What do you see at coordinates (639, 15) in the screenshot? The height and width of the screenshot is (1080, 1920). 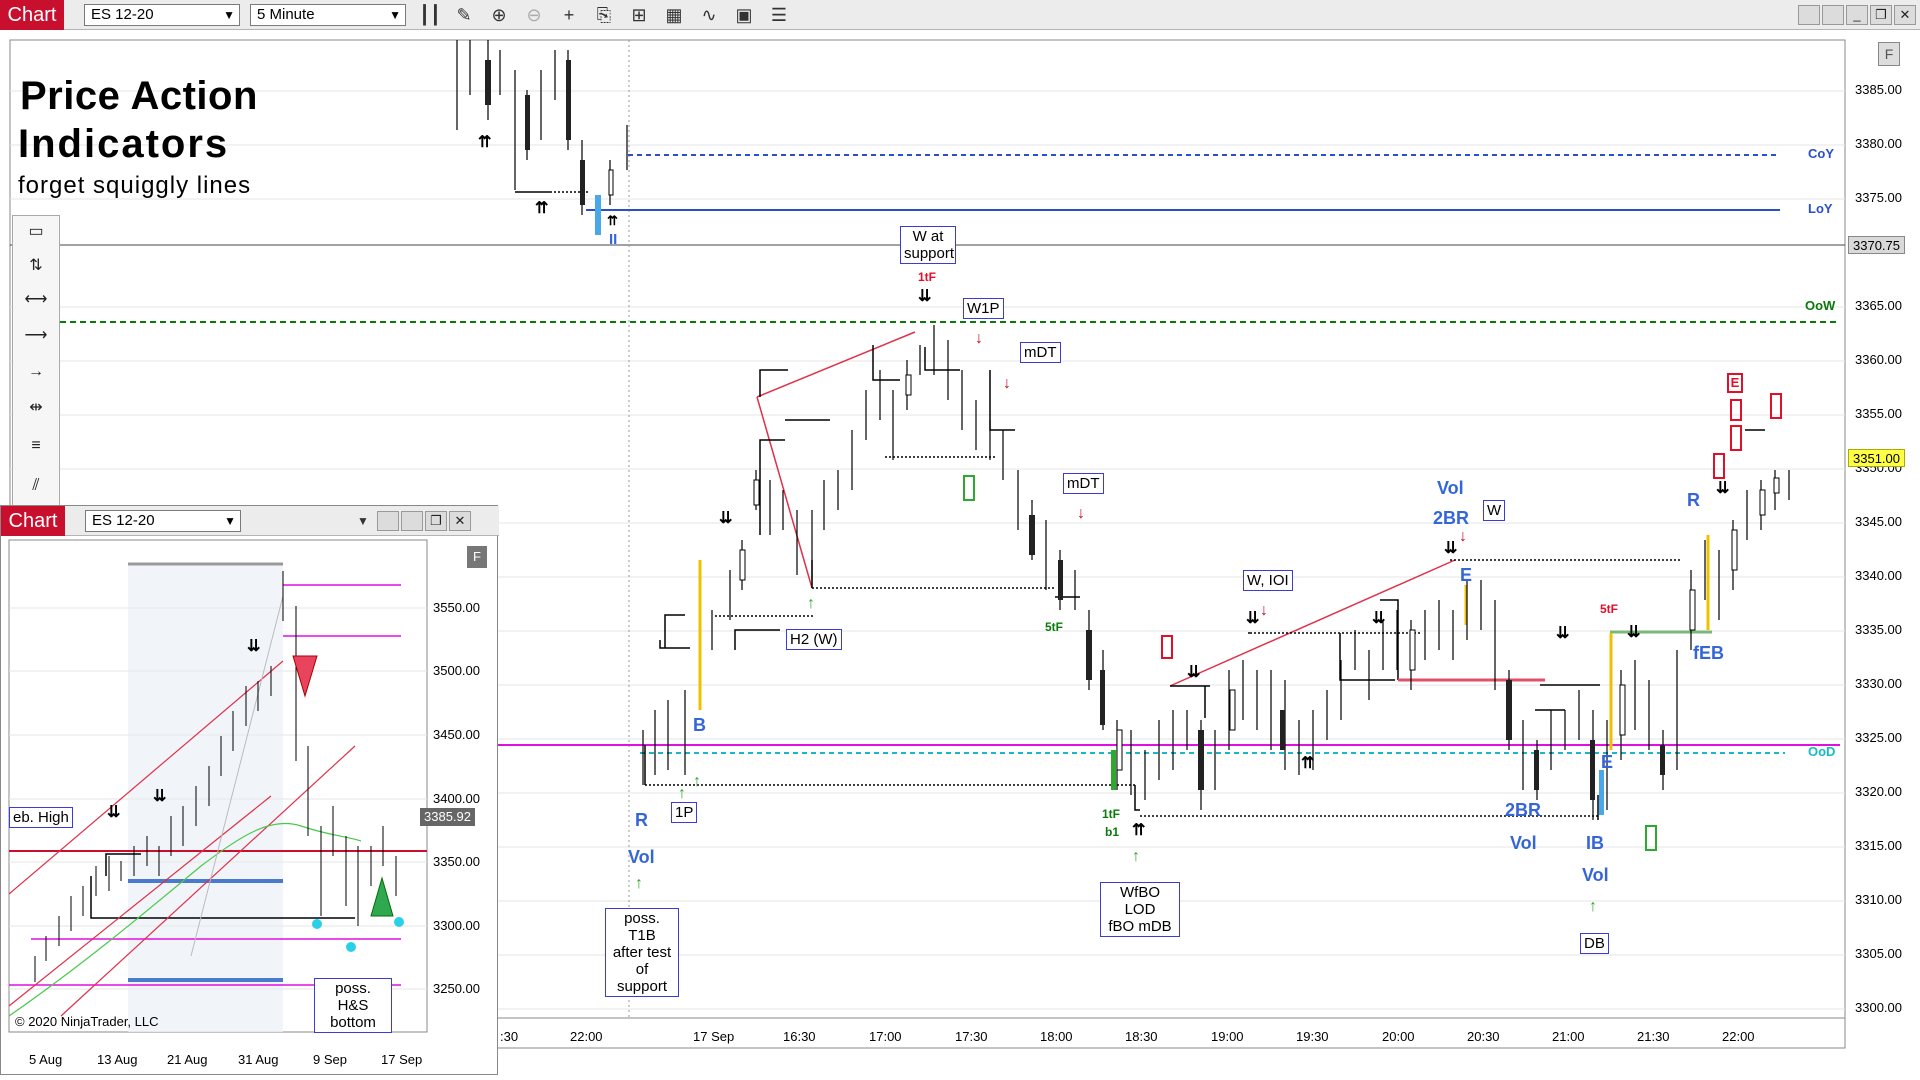 I see `templates-icon: ⊞` at bounding box center [639, 15].